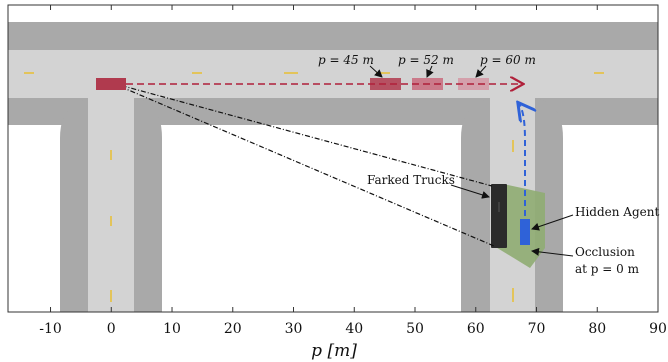 Image resolution: width=668 pixels, height=362 pixels. Describe the element at coordinates (597, 329) in the screenshot. I see `x-tick-label: 80` at that location.